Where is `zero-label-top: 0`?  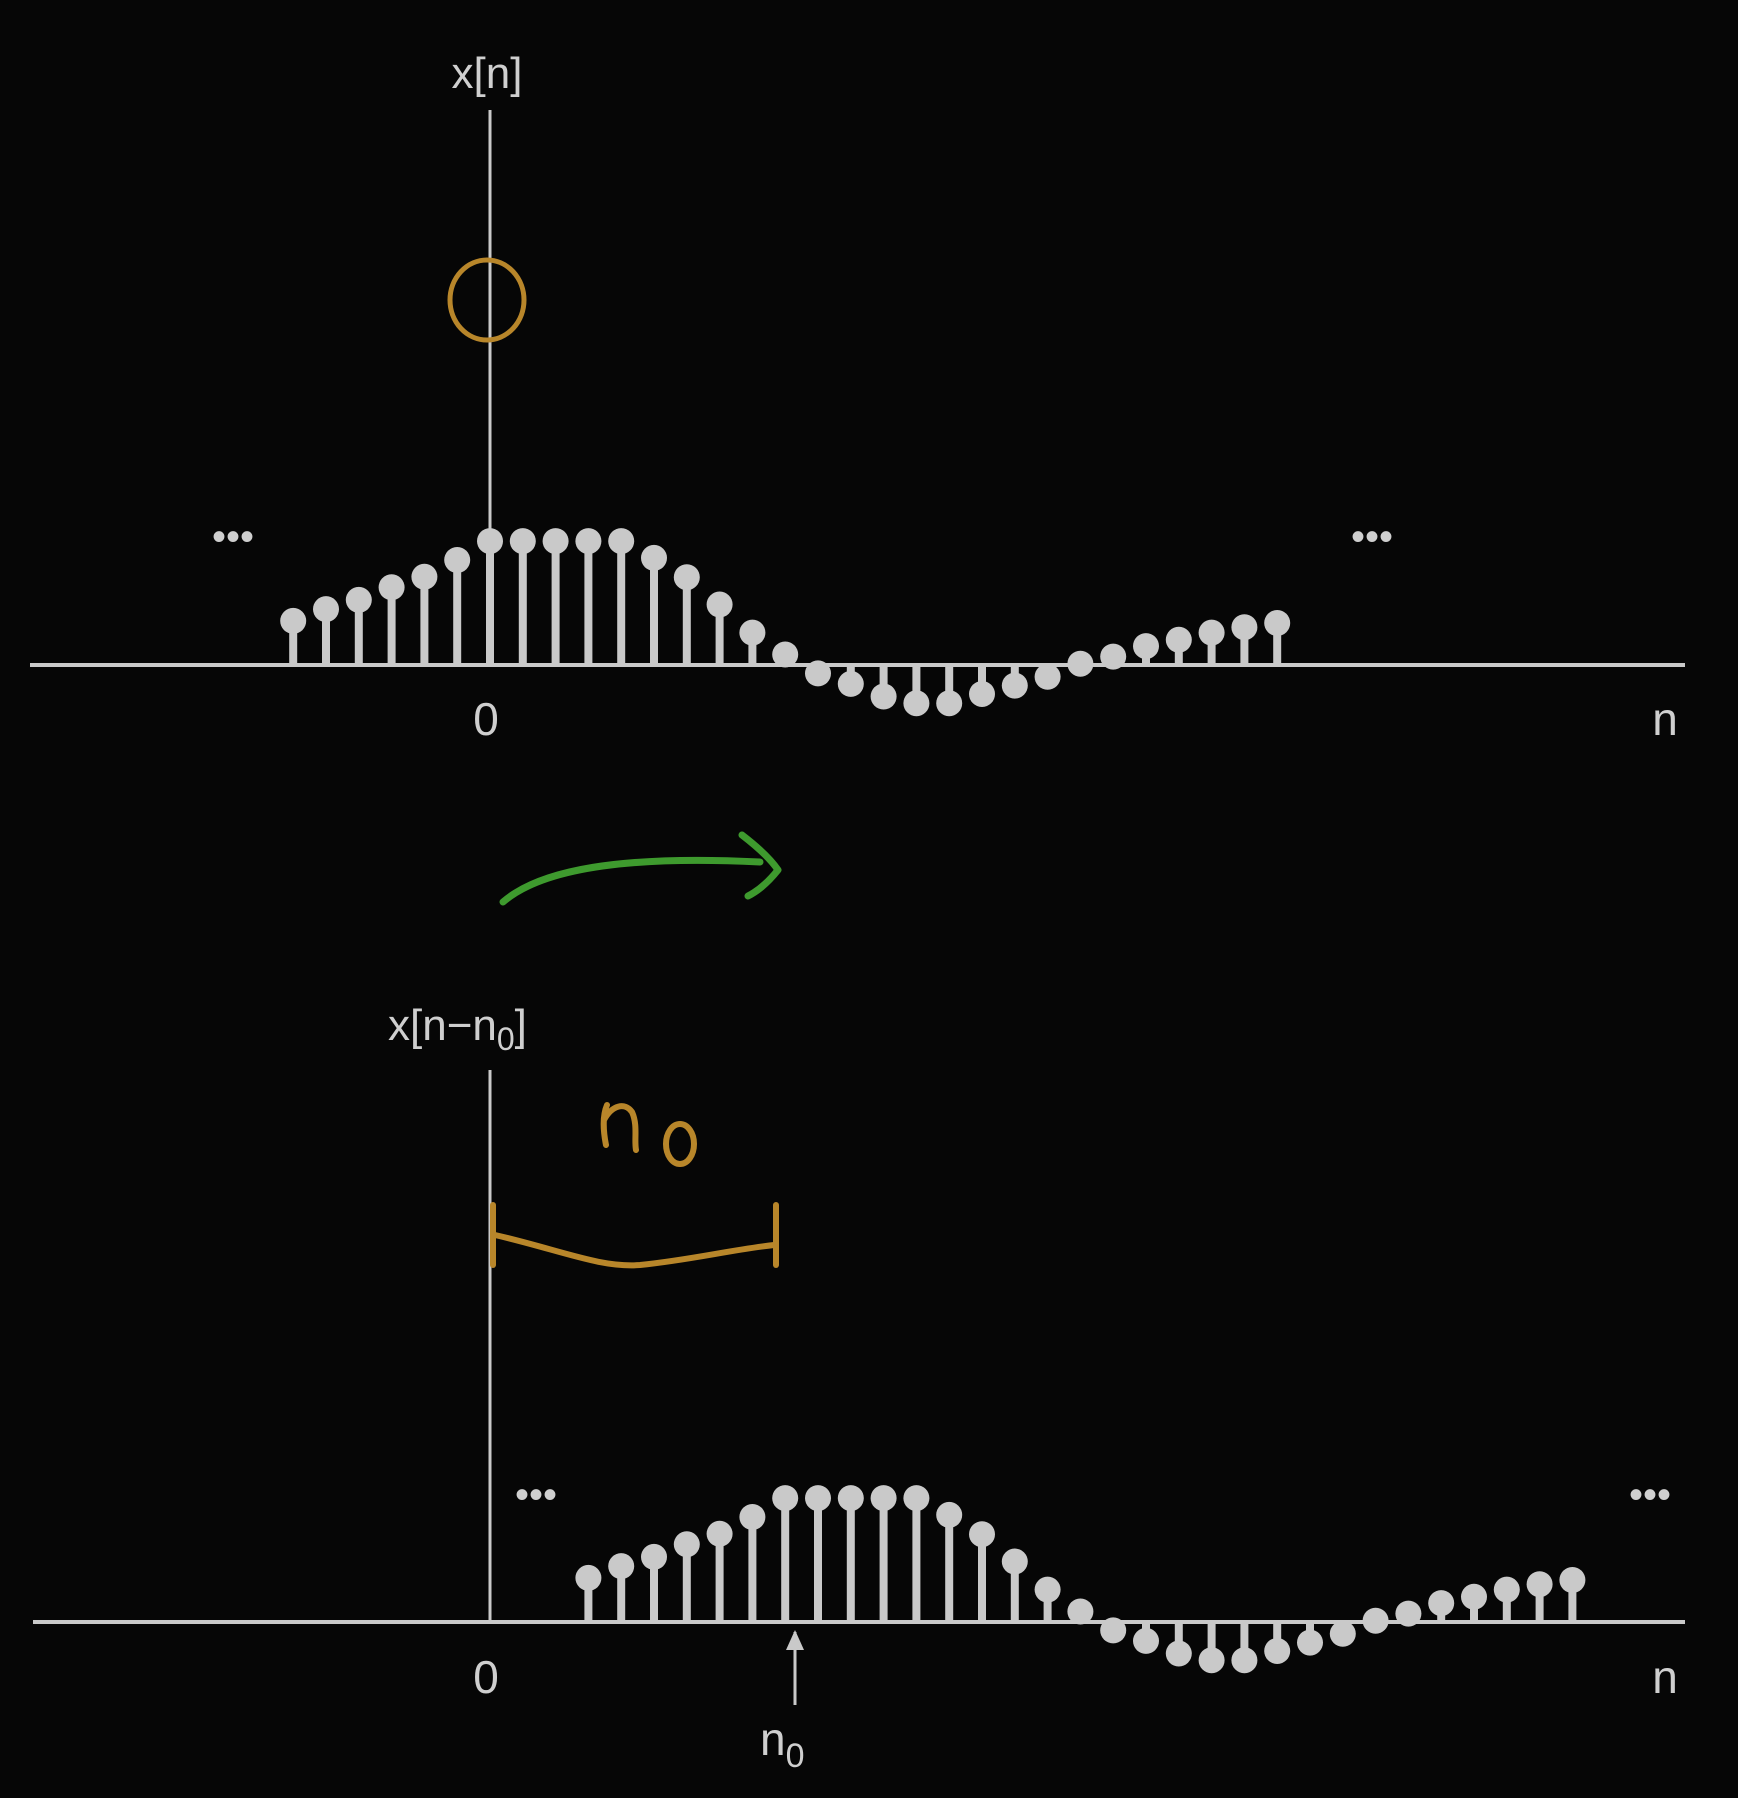 zero-label-top: 0 is located at coordinates (486, 719).